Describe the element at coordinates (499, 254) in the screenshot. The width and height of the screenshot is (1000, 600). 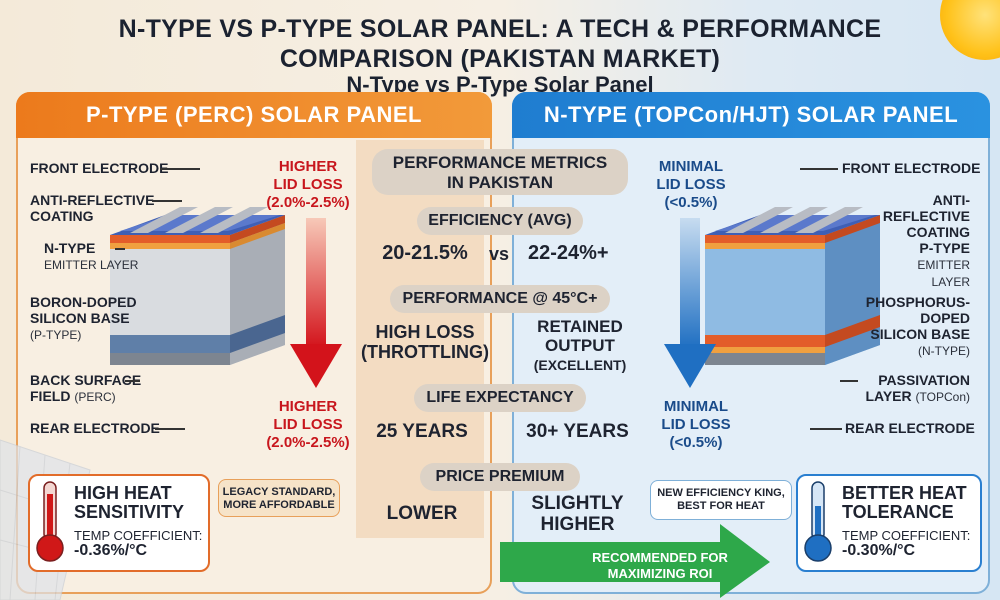
I see `vs-label: vs` at that location.